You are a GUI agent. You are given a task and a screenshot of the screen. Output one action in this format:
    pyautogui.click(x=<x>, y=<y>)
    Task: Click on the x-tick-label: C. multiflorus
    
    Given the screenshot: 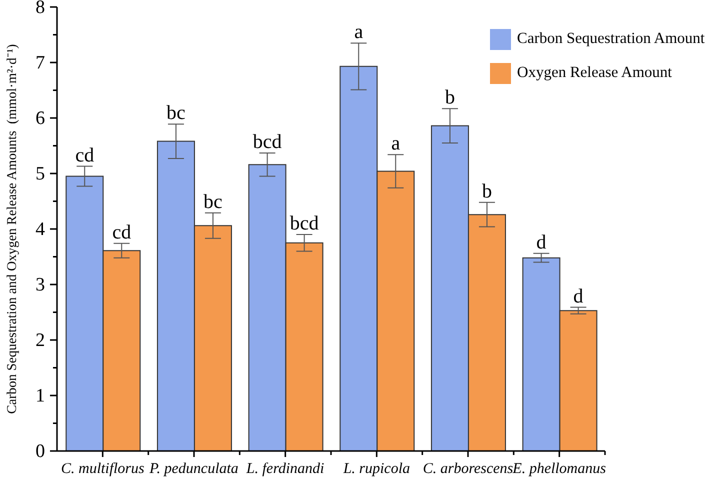 What is the action you would take?
    pyautogui.click(x=102, y=469)
    